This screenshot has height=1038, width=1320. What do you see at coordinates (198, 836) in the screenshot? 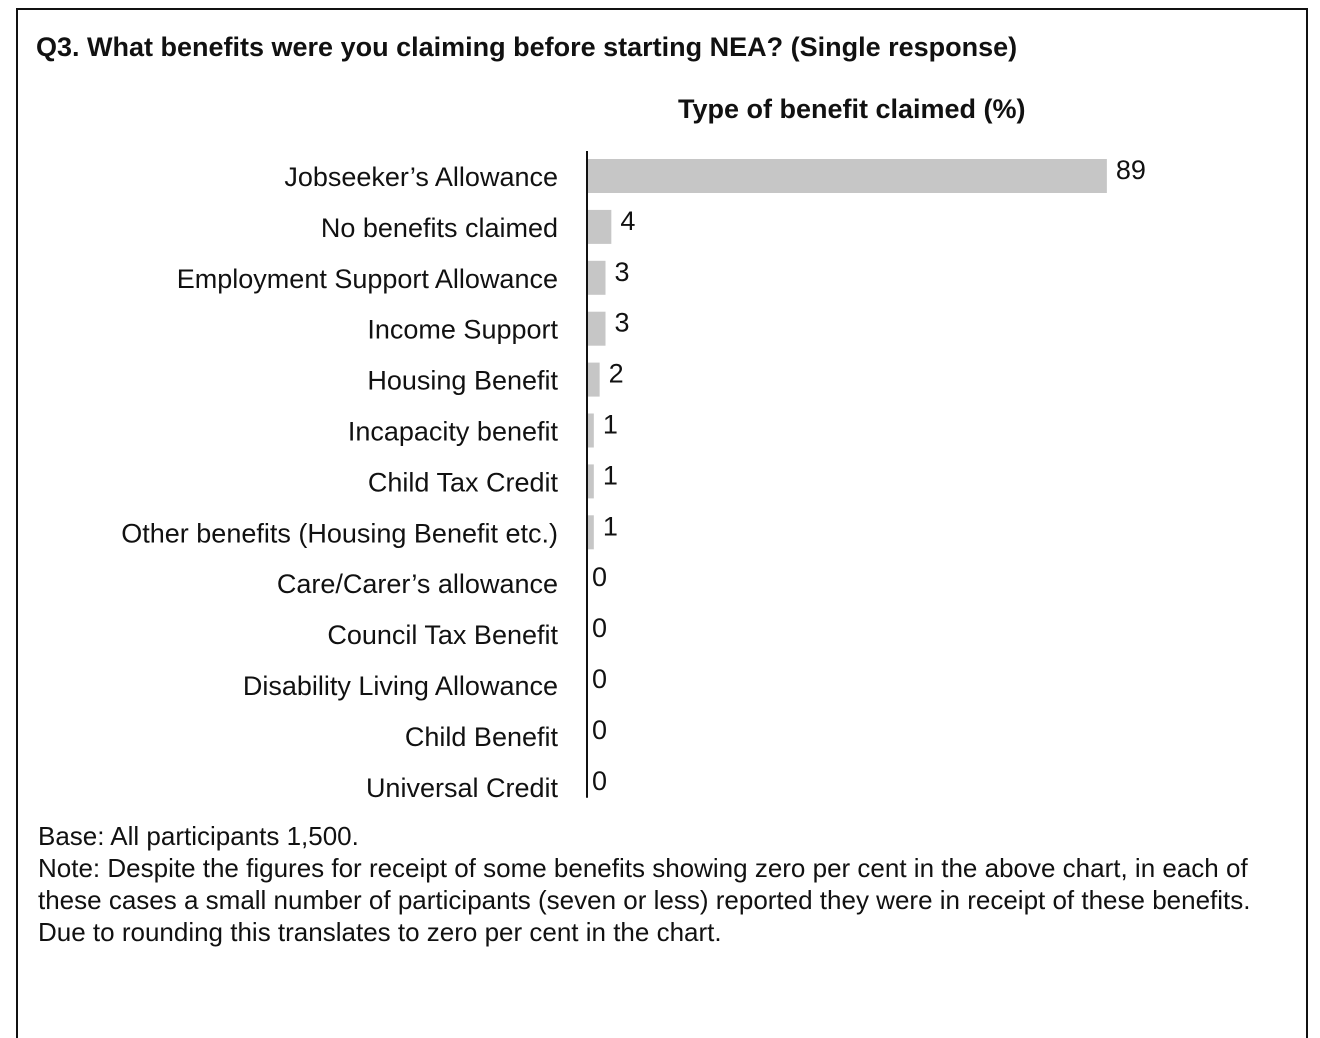
I see `base-text: Base: All participants 1,500.` at bounding box center [198, 836].